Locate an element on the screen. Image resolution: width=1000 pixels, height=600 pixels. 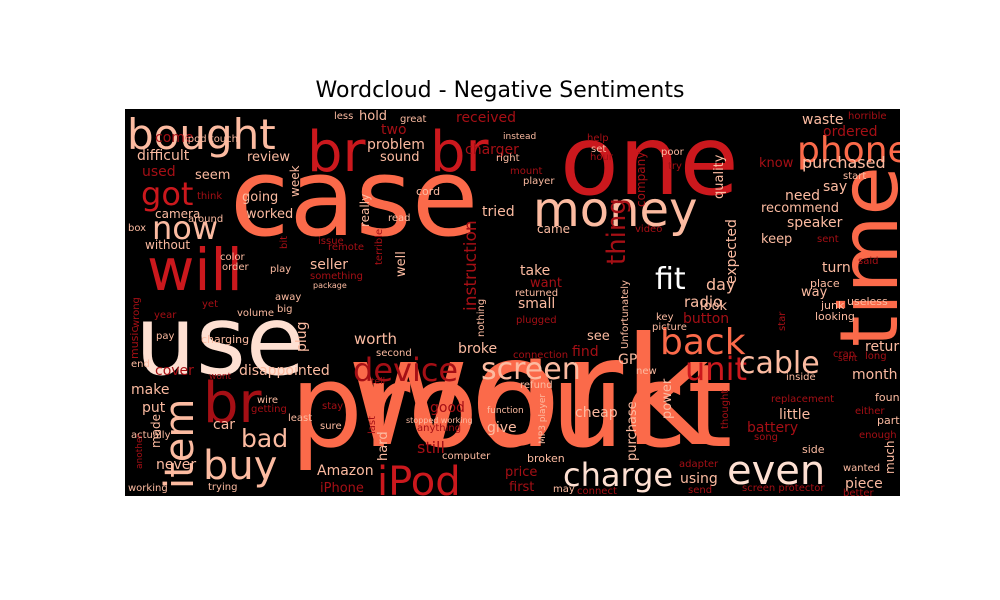
word-two: two is located at coordinates (394, 130).